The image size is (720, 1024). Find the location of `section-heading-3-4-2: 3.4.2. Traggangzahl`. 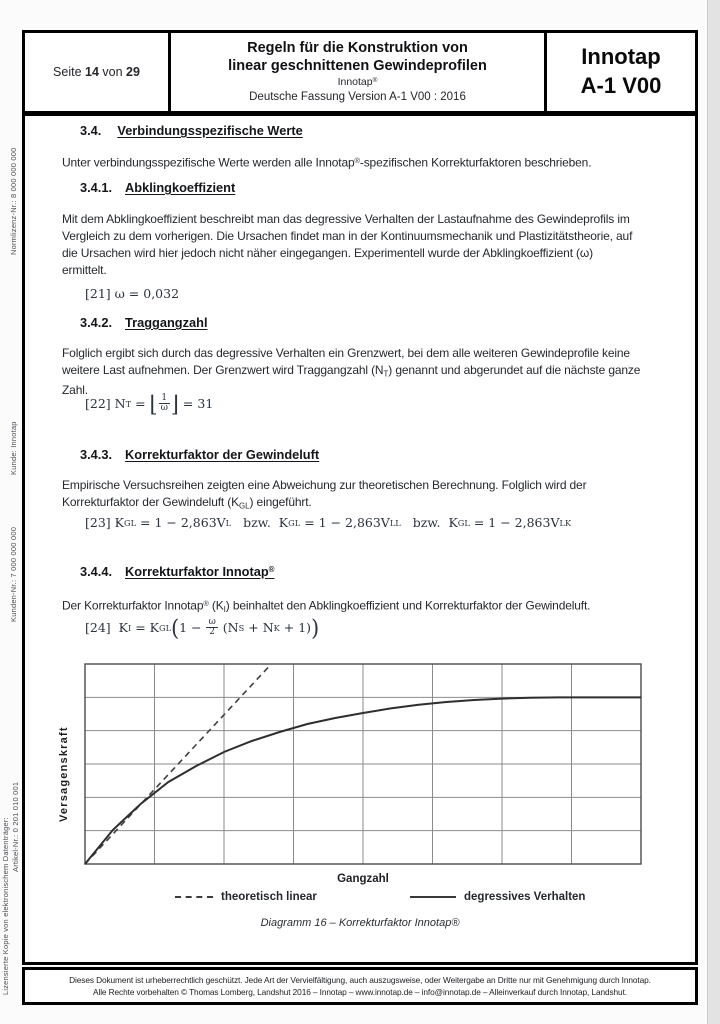

section-heading-3-4-2: 3.4.2. Traggangzahl is located at coordinates (144, 322).